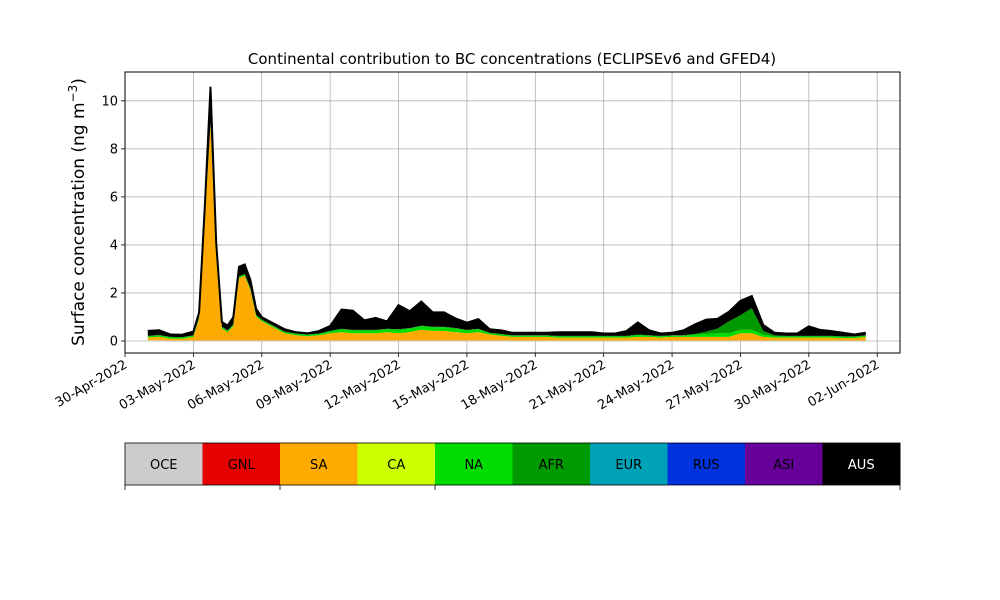 This screenshot has height=600, width=1000. I want to click on colorbar-label-gnl: GNL, so click(242, 465).